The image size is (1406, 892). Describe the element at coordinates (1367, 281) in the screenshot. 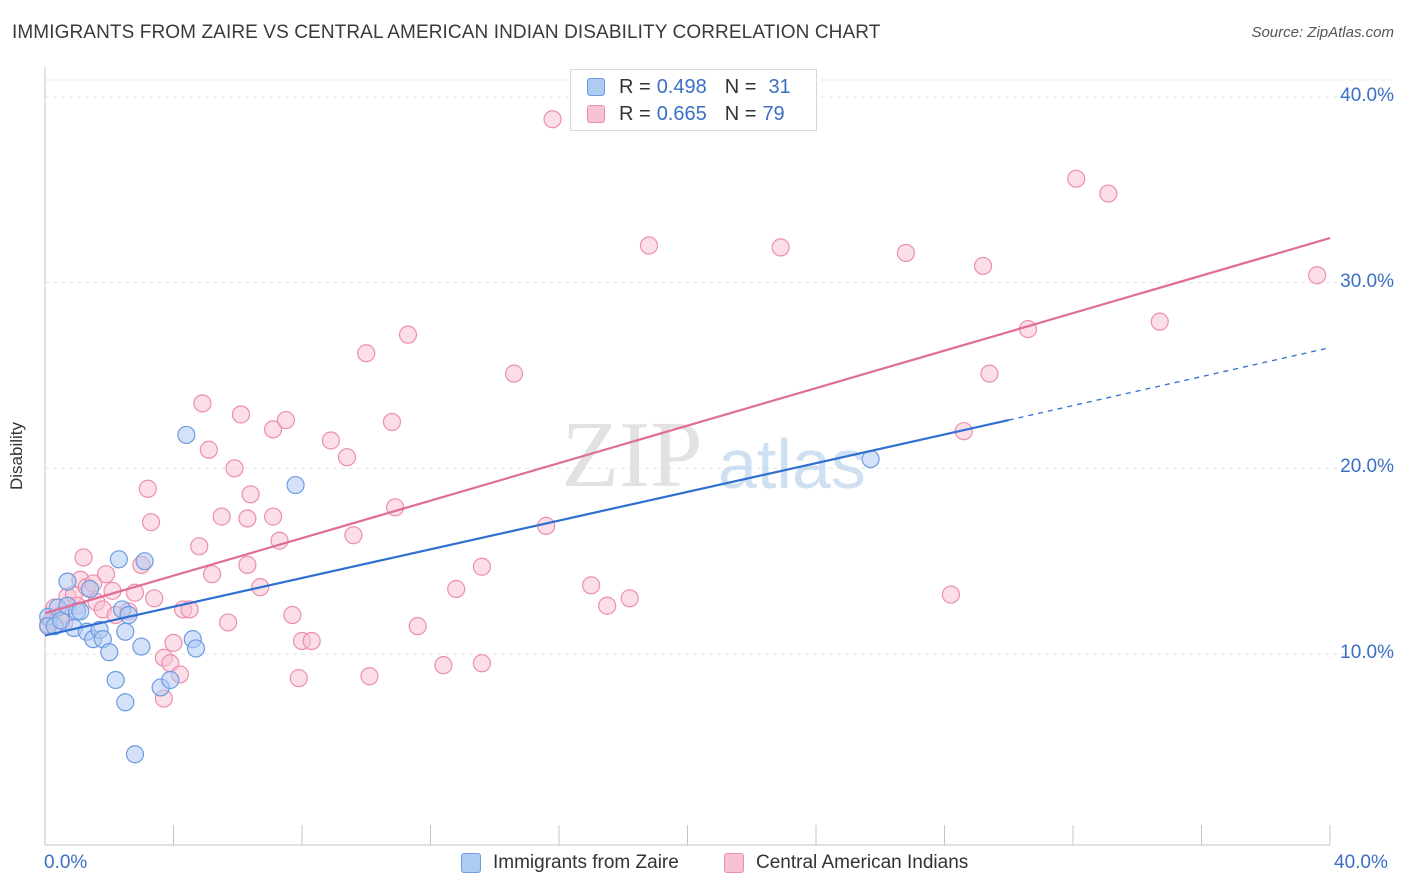

I see `y-tick-label: 30.0%` at that location.